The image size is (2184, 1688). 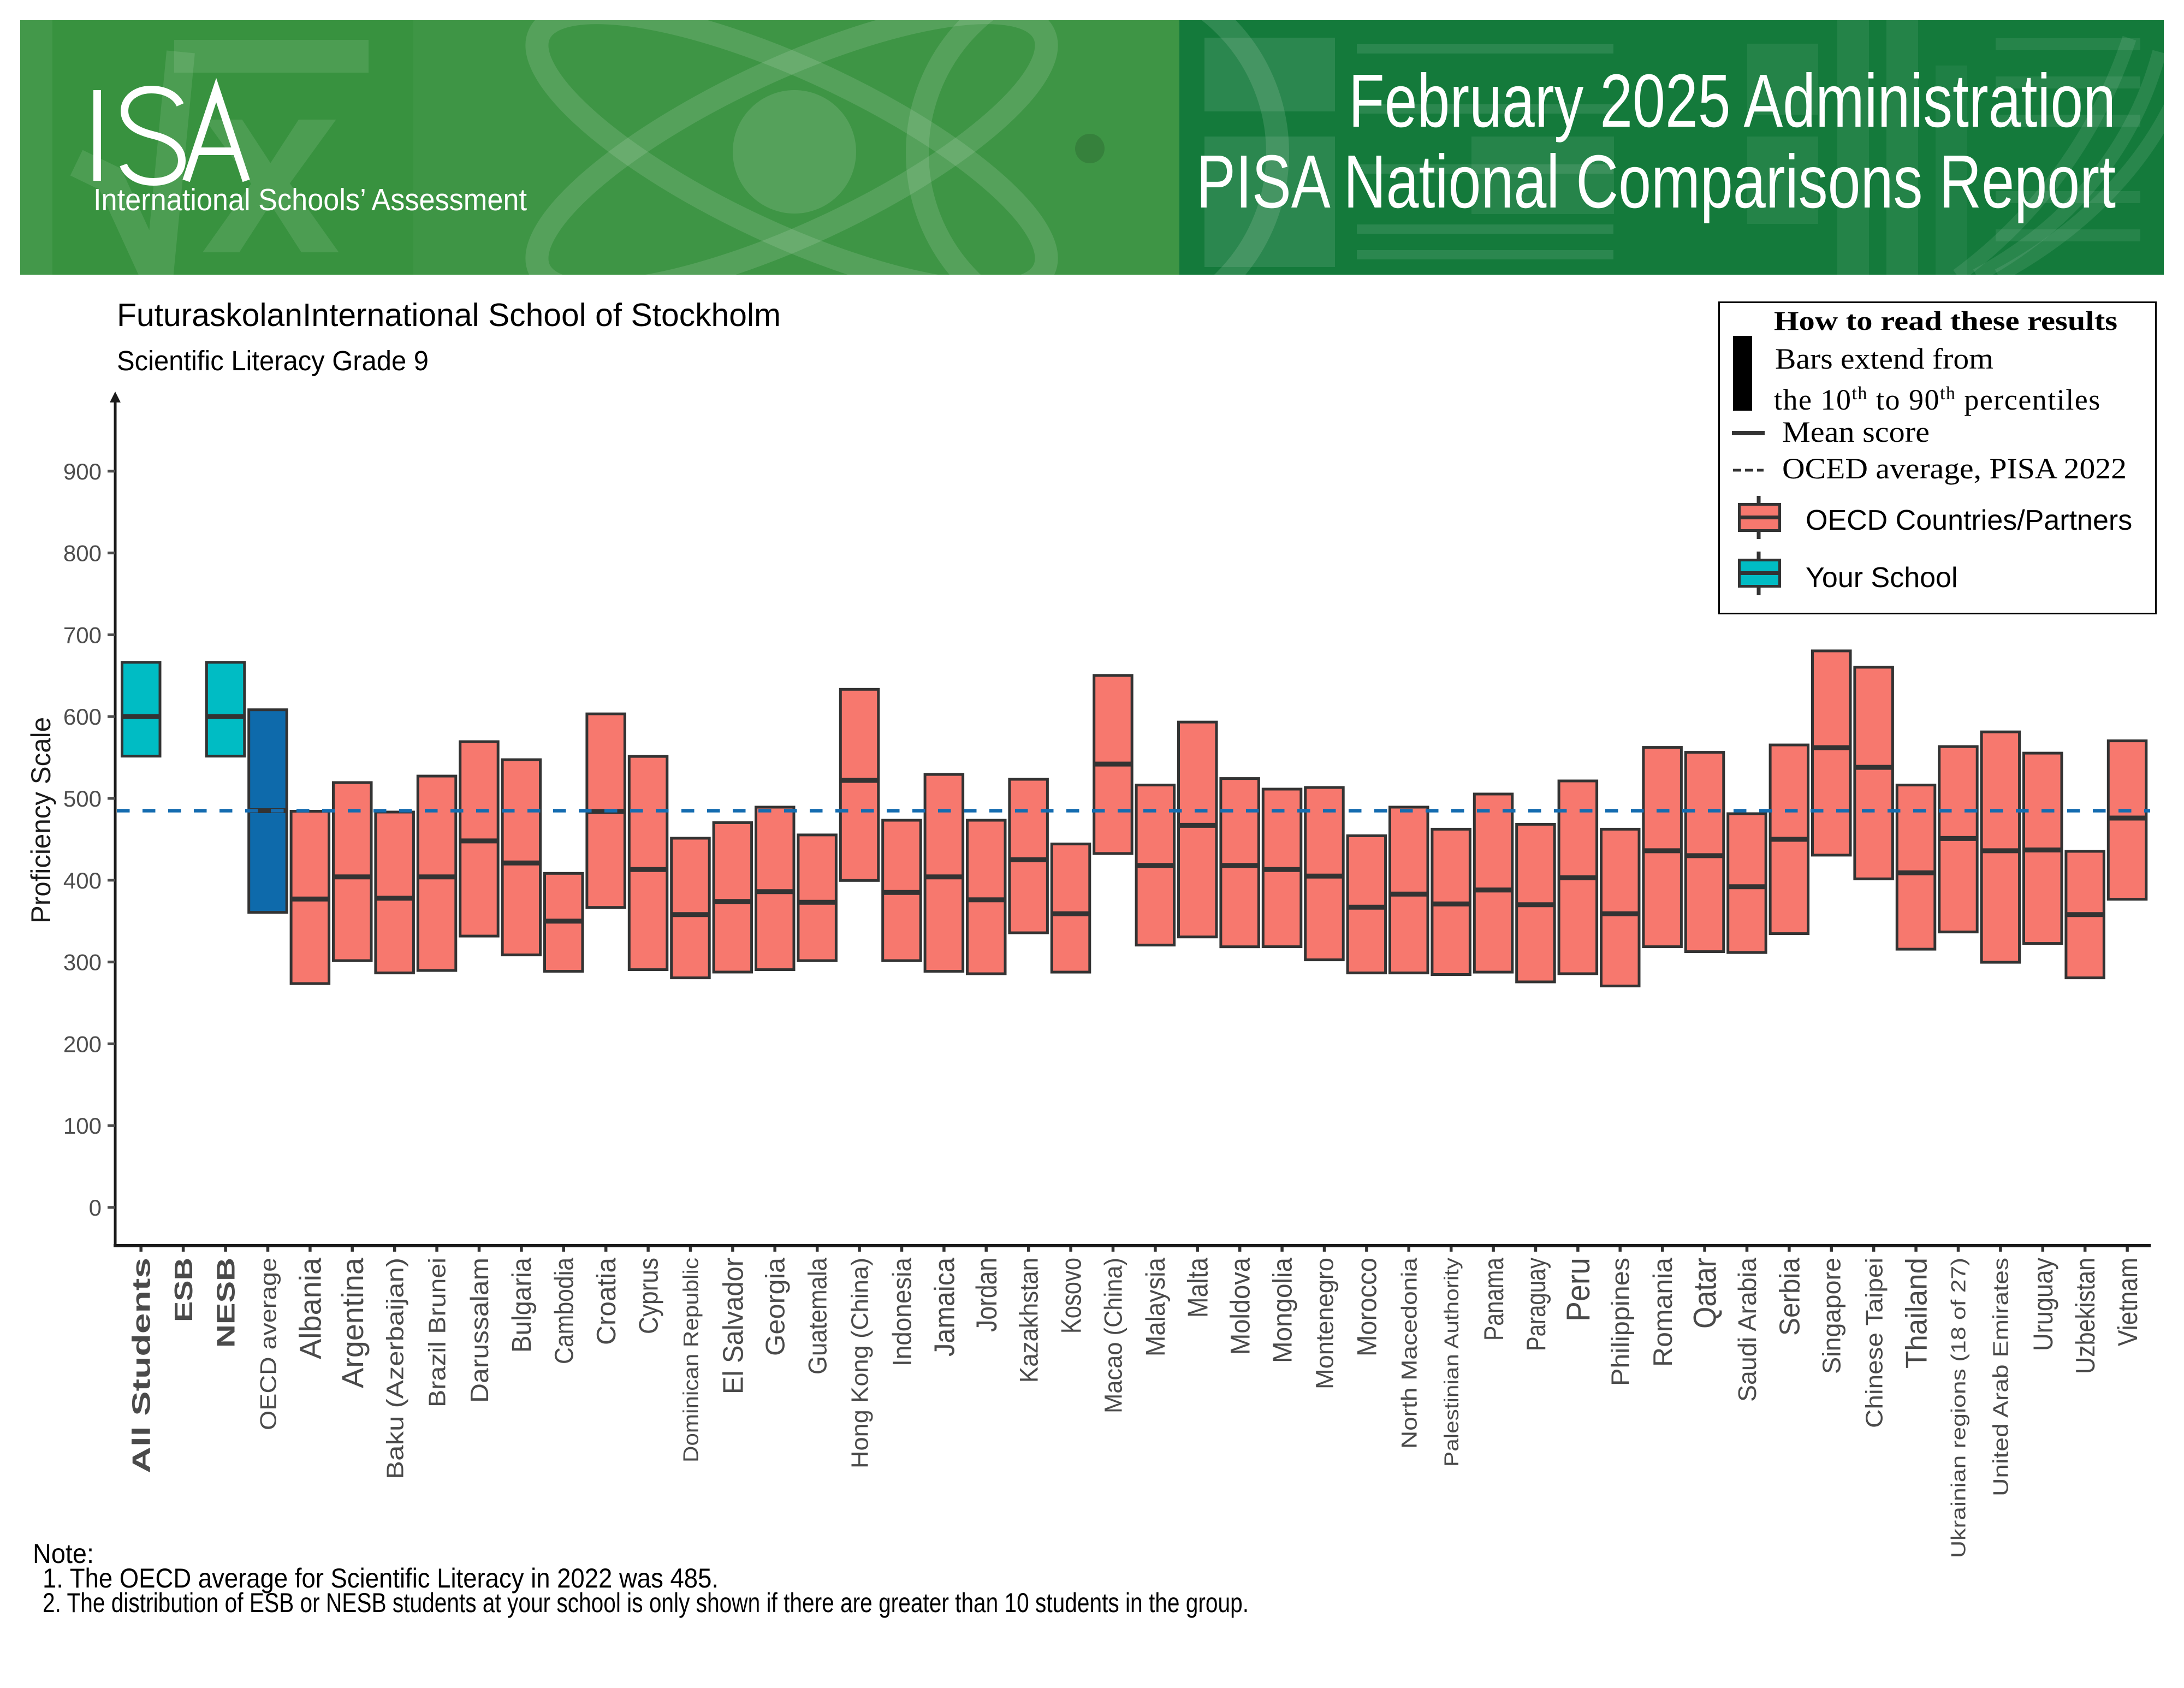 What do you see at coordinates (1579, 1290) in the screenshot?
I see `svg-text: Peru` at bounding box center [1579, 1290].